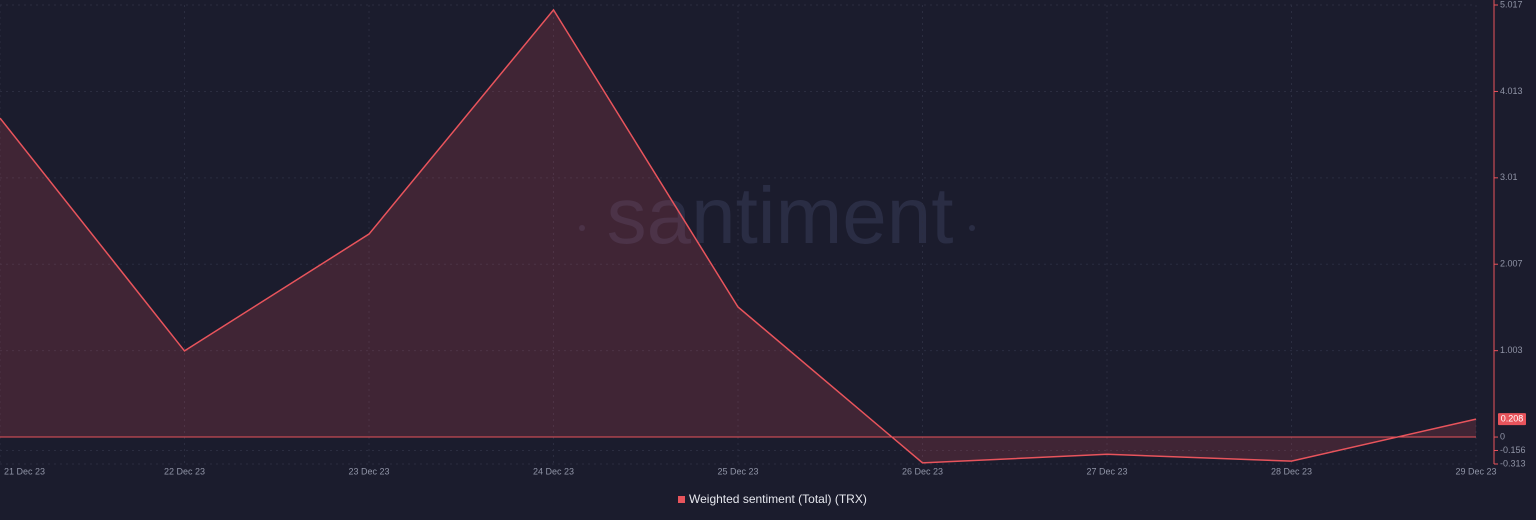 The height and width of the screenshot is (520, 1536). What do you see at coordinates (1502, 436) in the screenshot?
I see `y-tick-label: 0` at bounding box center [1502, 436].